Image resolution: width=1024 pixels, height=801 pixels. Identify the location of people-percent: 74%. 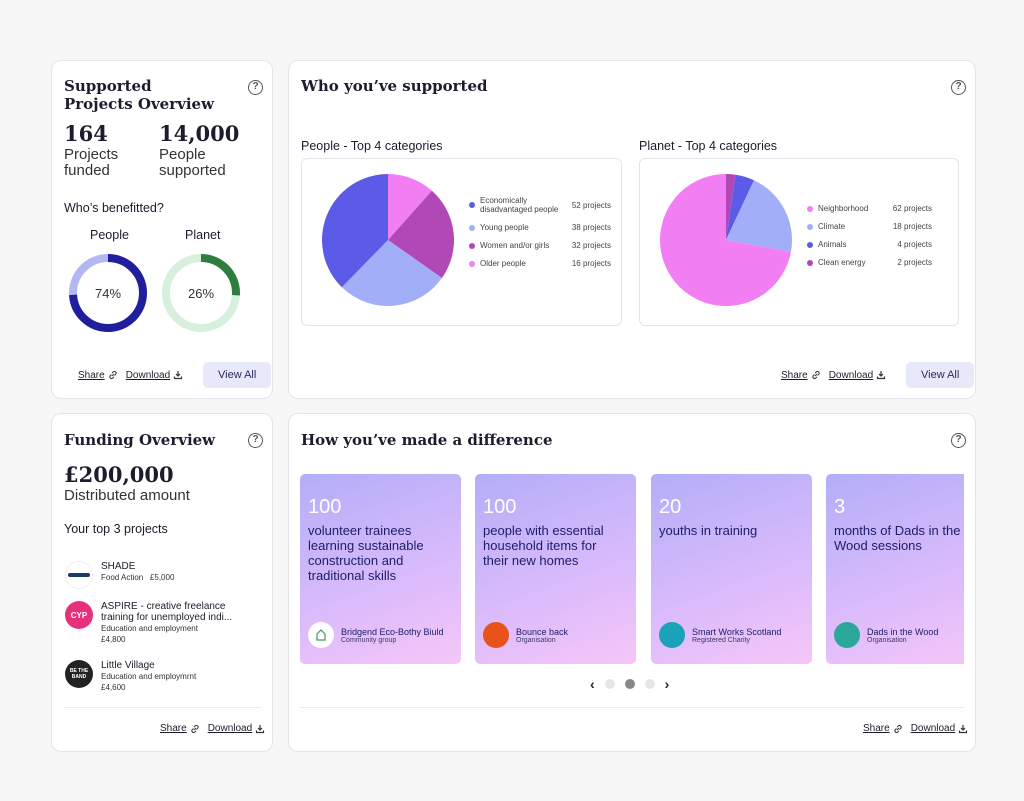
(108, 293).